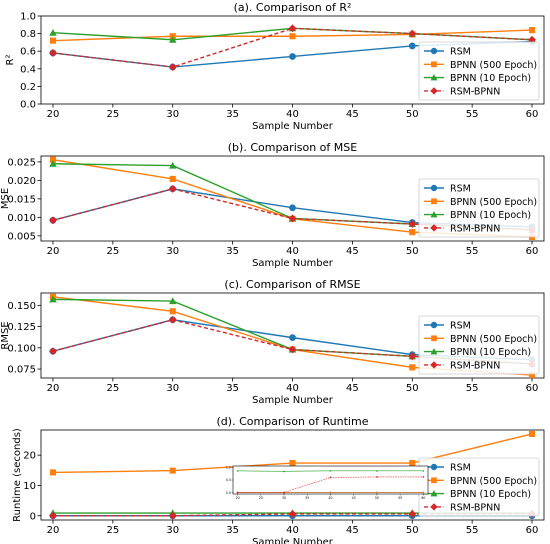 The width and height of the screenshot is (550, 544). Describe the element at coordinates (423, 498) in the screenshot. I see `inset-x-tick-label: 60` at that location.